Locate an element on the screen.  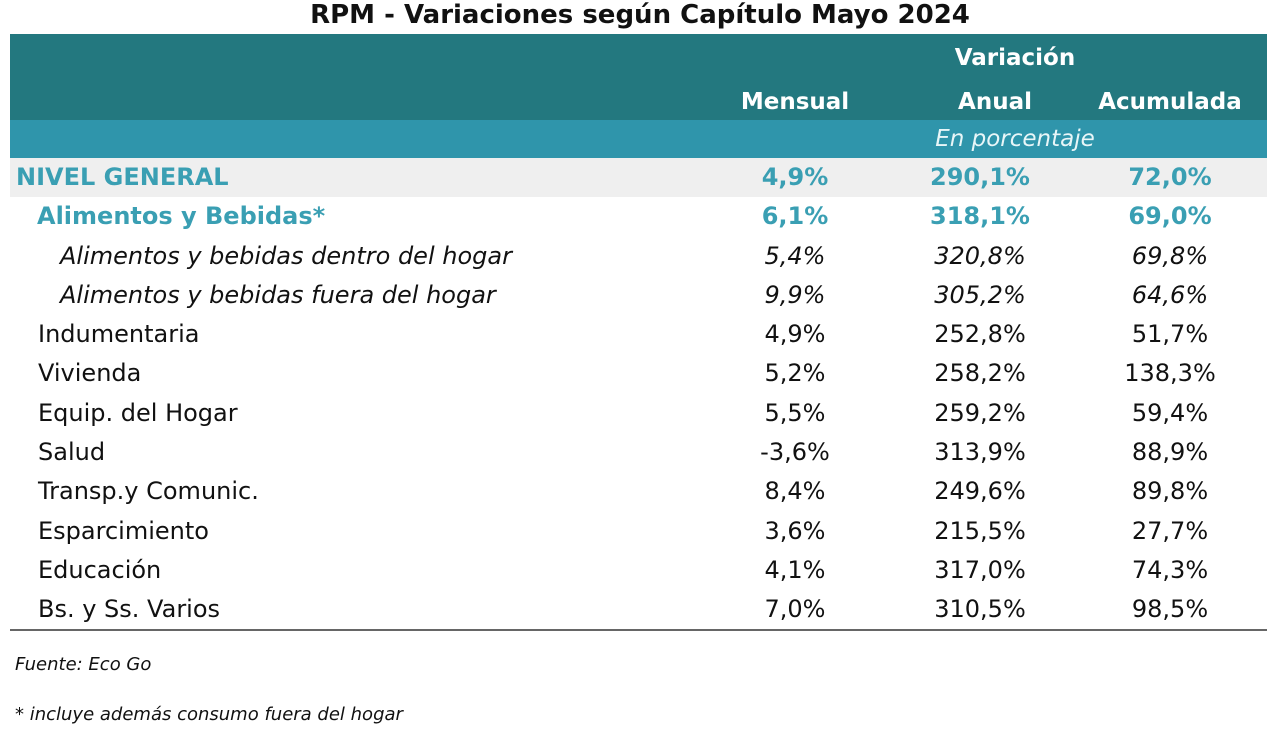
cell-anual: 318,1% is located at coordinates (980, 216).